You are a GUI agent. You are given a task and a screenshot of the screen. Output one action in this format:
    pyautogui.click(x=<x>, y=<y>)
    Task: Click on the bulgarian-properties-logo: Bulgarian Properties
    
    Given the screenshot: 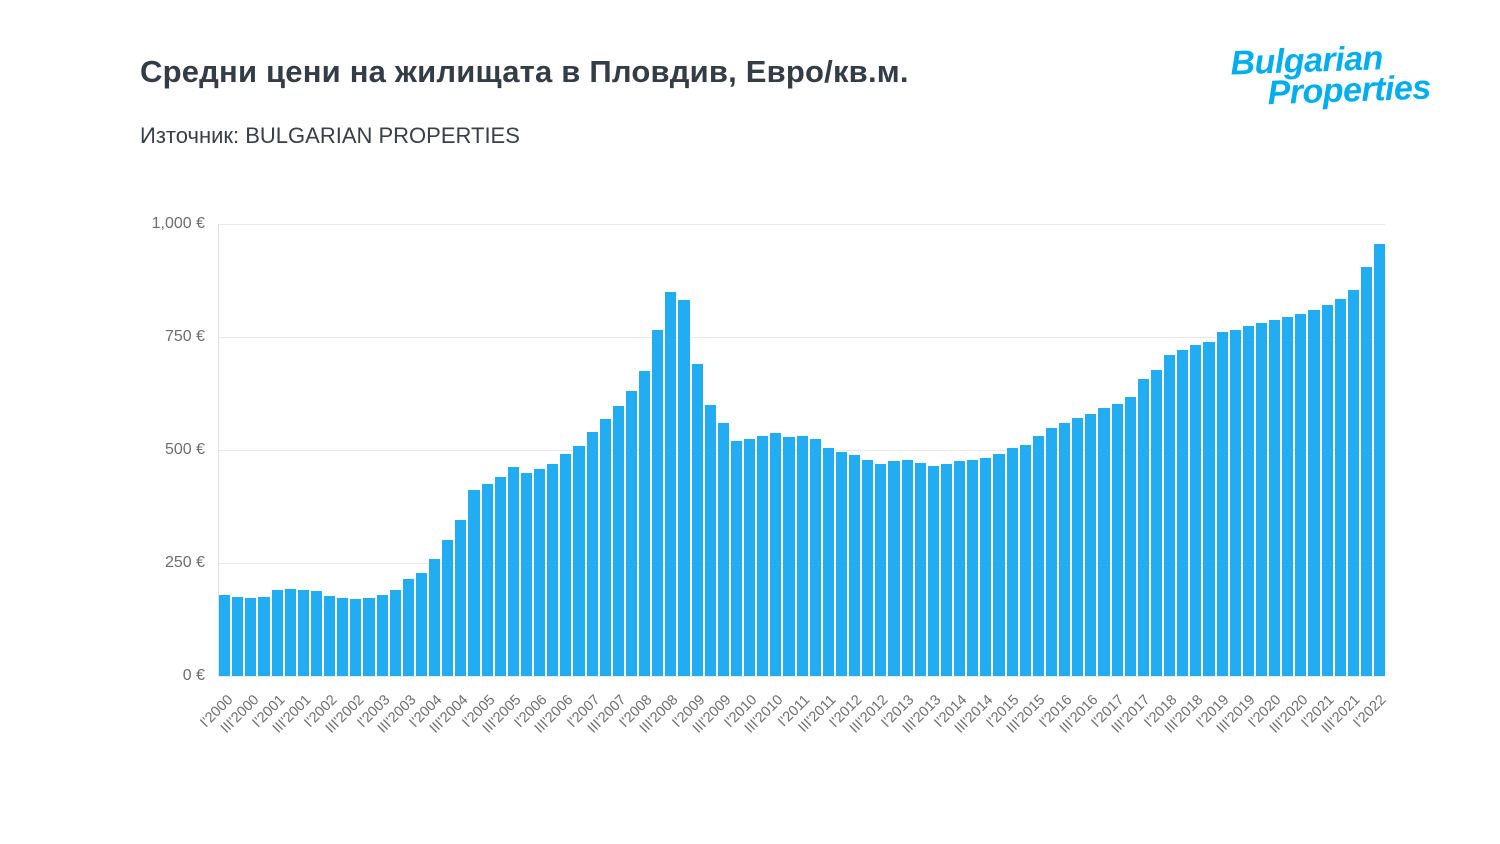 What is the action you would take?
    pyautogui.click(x=1331, y=76)
    